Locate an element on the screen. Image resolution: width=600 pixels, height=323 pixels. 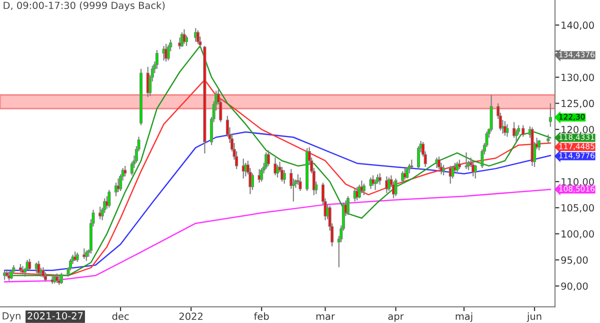
text: Dyn is located at coordinates (11, 317).